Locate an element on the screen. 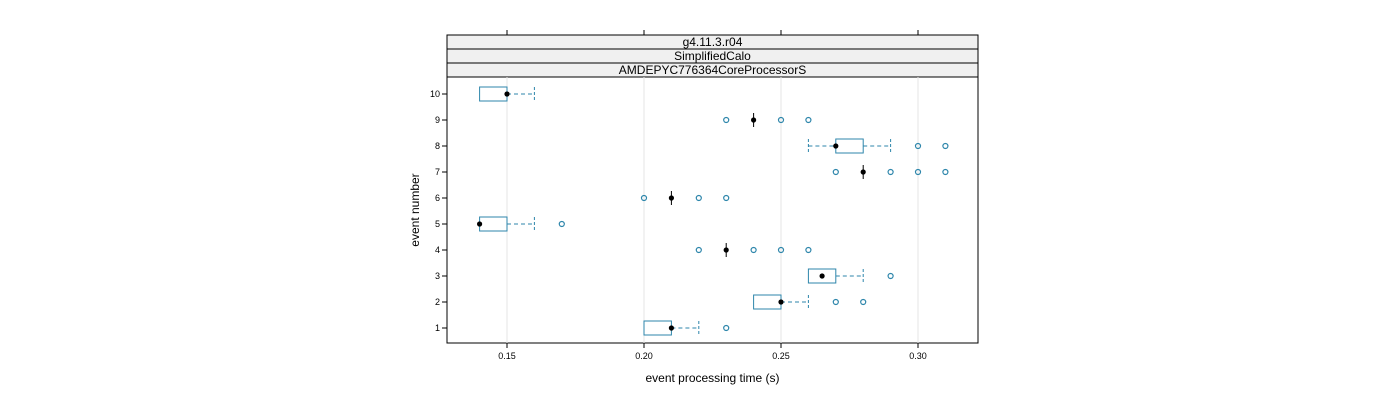  y-tick-label: 5 is located at coordinates (437, 224).